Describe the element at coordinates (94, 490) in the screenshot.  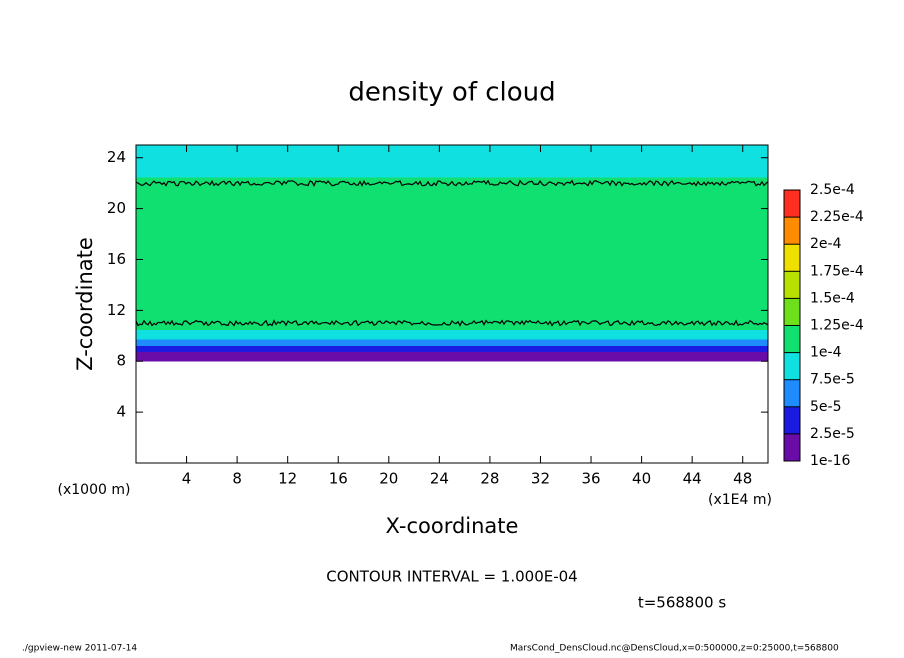
I see `y-unit: (x1000 m)` at that location.